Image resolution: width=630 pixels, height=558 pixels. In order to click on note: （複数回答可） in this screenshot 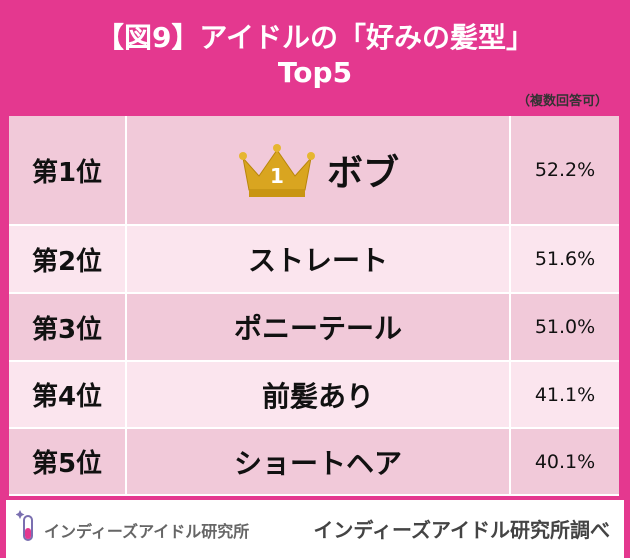, I will do `click(562, 101)`.